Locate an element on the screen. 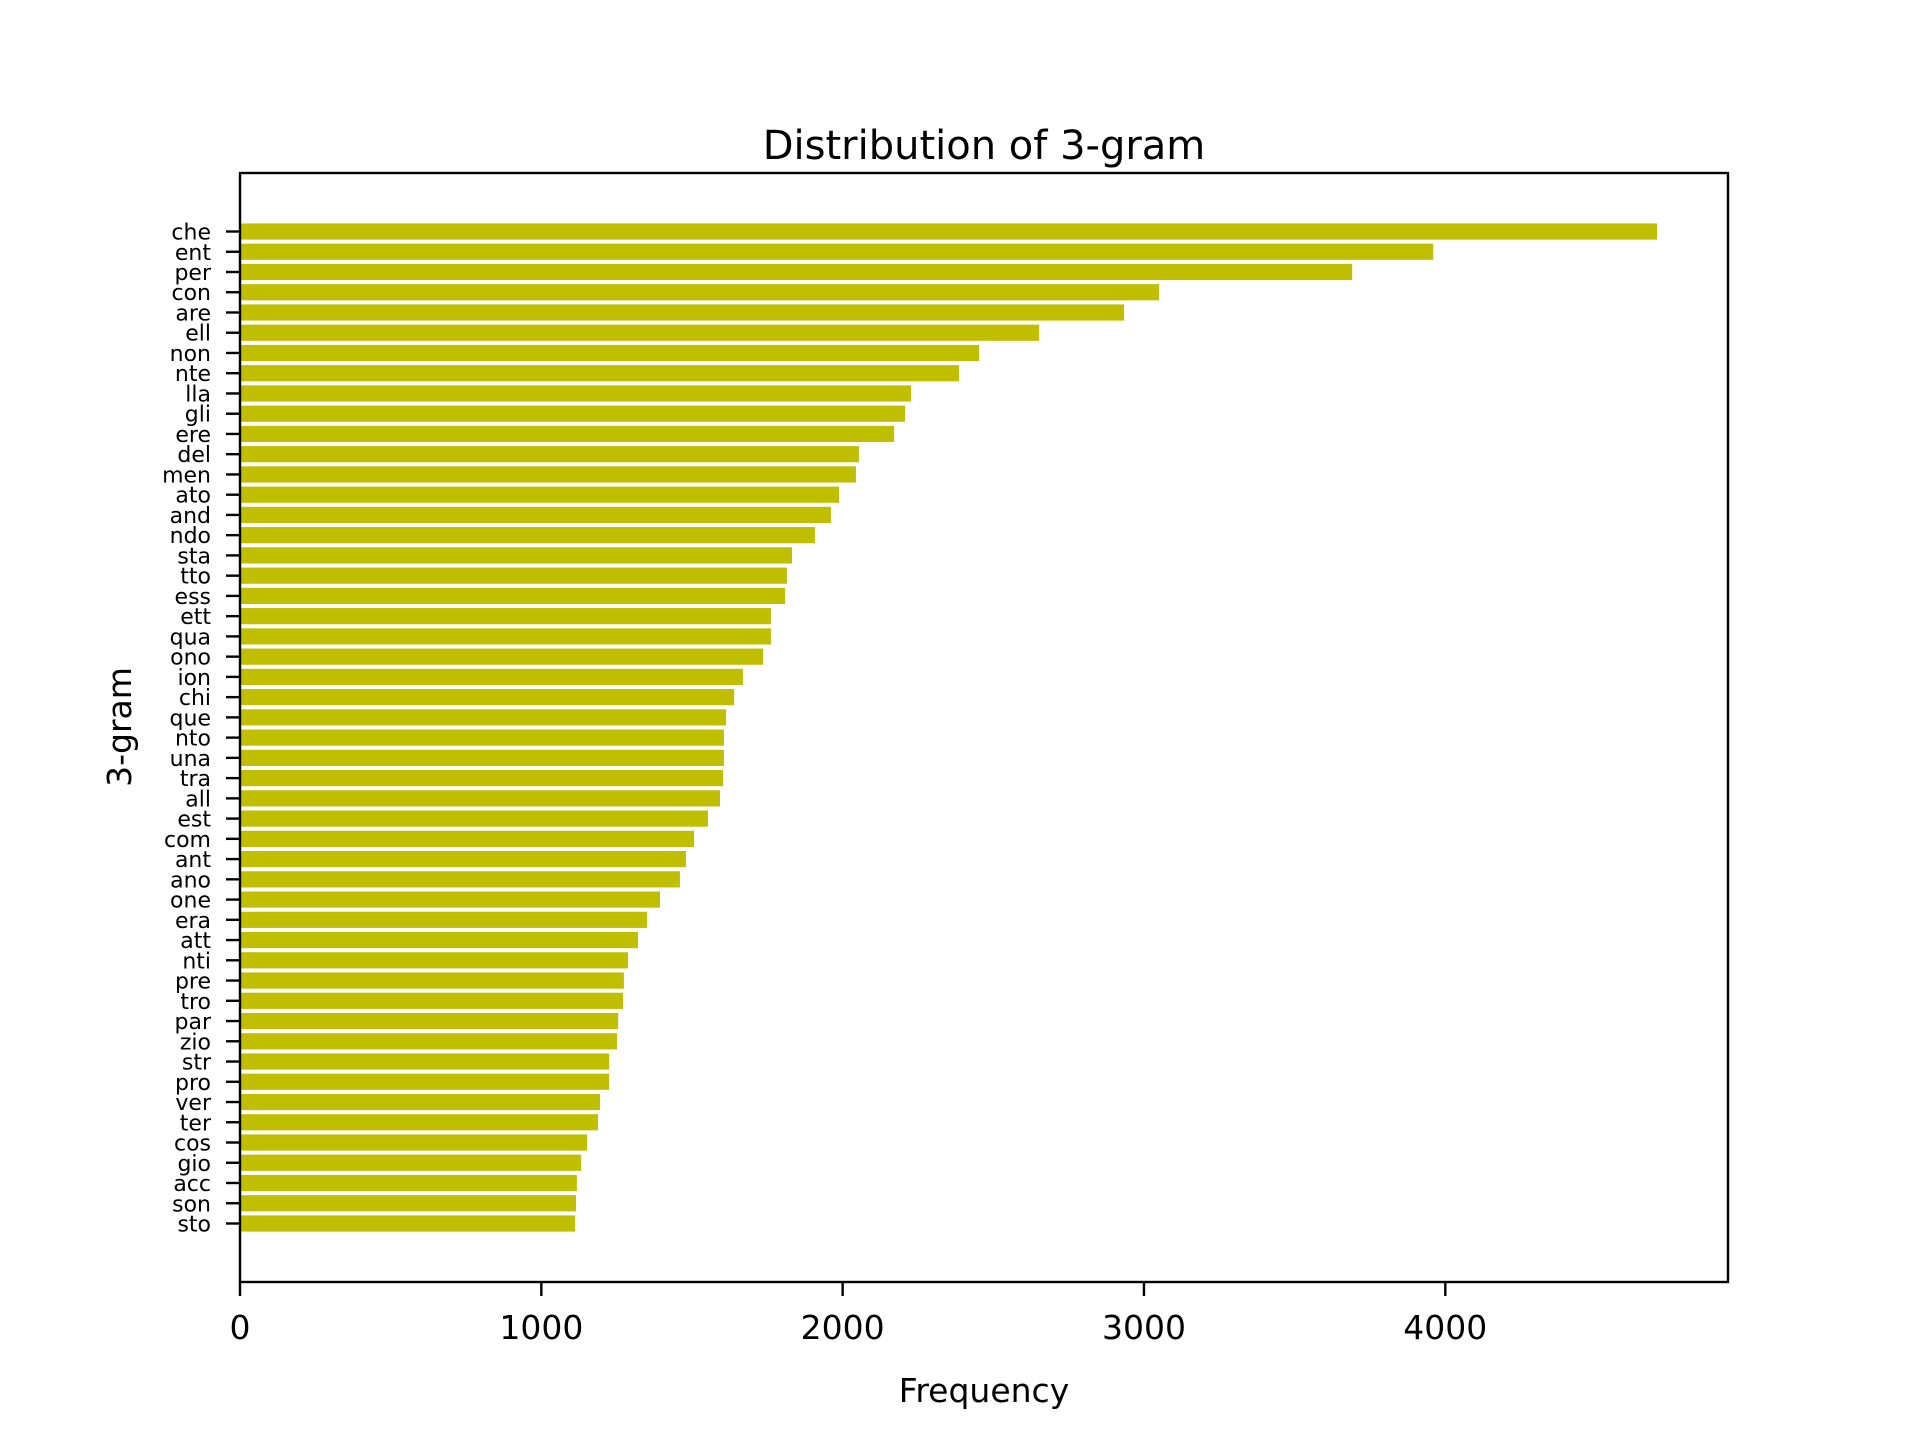 The image size is (1920, 1440). y-tick-label: con is located at coordinates (192, 293).